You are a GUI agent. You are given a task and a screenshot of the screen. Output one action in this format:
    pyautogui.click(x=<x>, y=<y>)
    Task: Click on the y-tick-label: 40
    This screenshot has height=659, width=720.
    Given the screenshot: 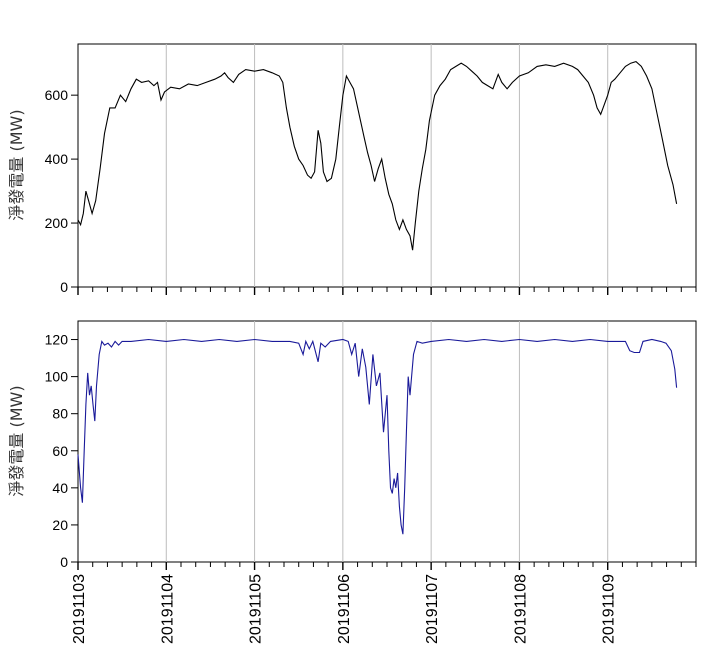 What is the action you would take?
    pyautogui.click(x=60, y=488)
    